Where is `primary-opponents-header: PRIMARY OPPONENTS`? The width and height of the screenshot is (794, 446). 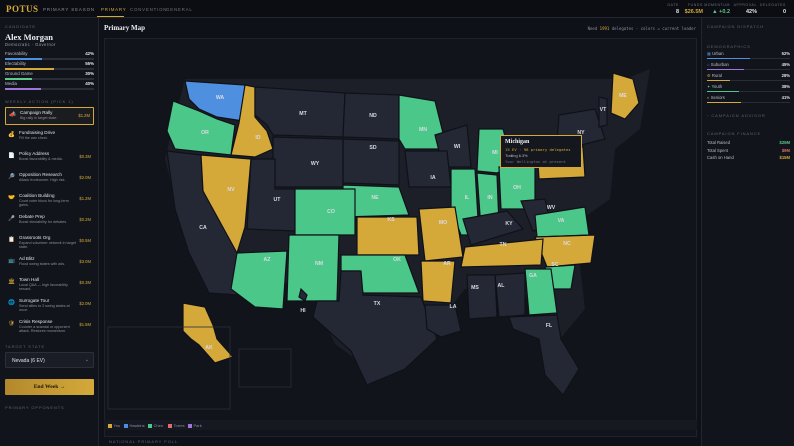 primary-opponents-header: PRIMARY OPPONENTS is located at coordinates (35, 407).